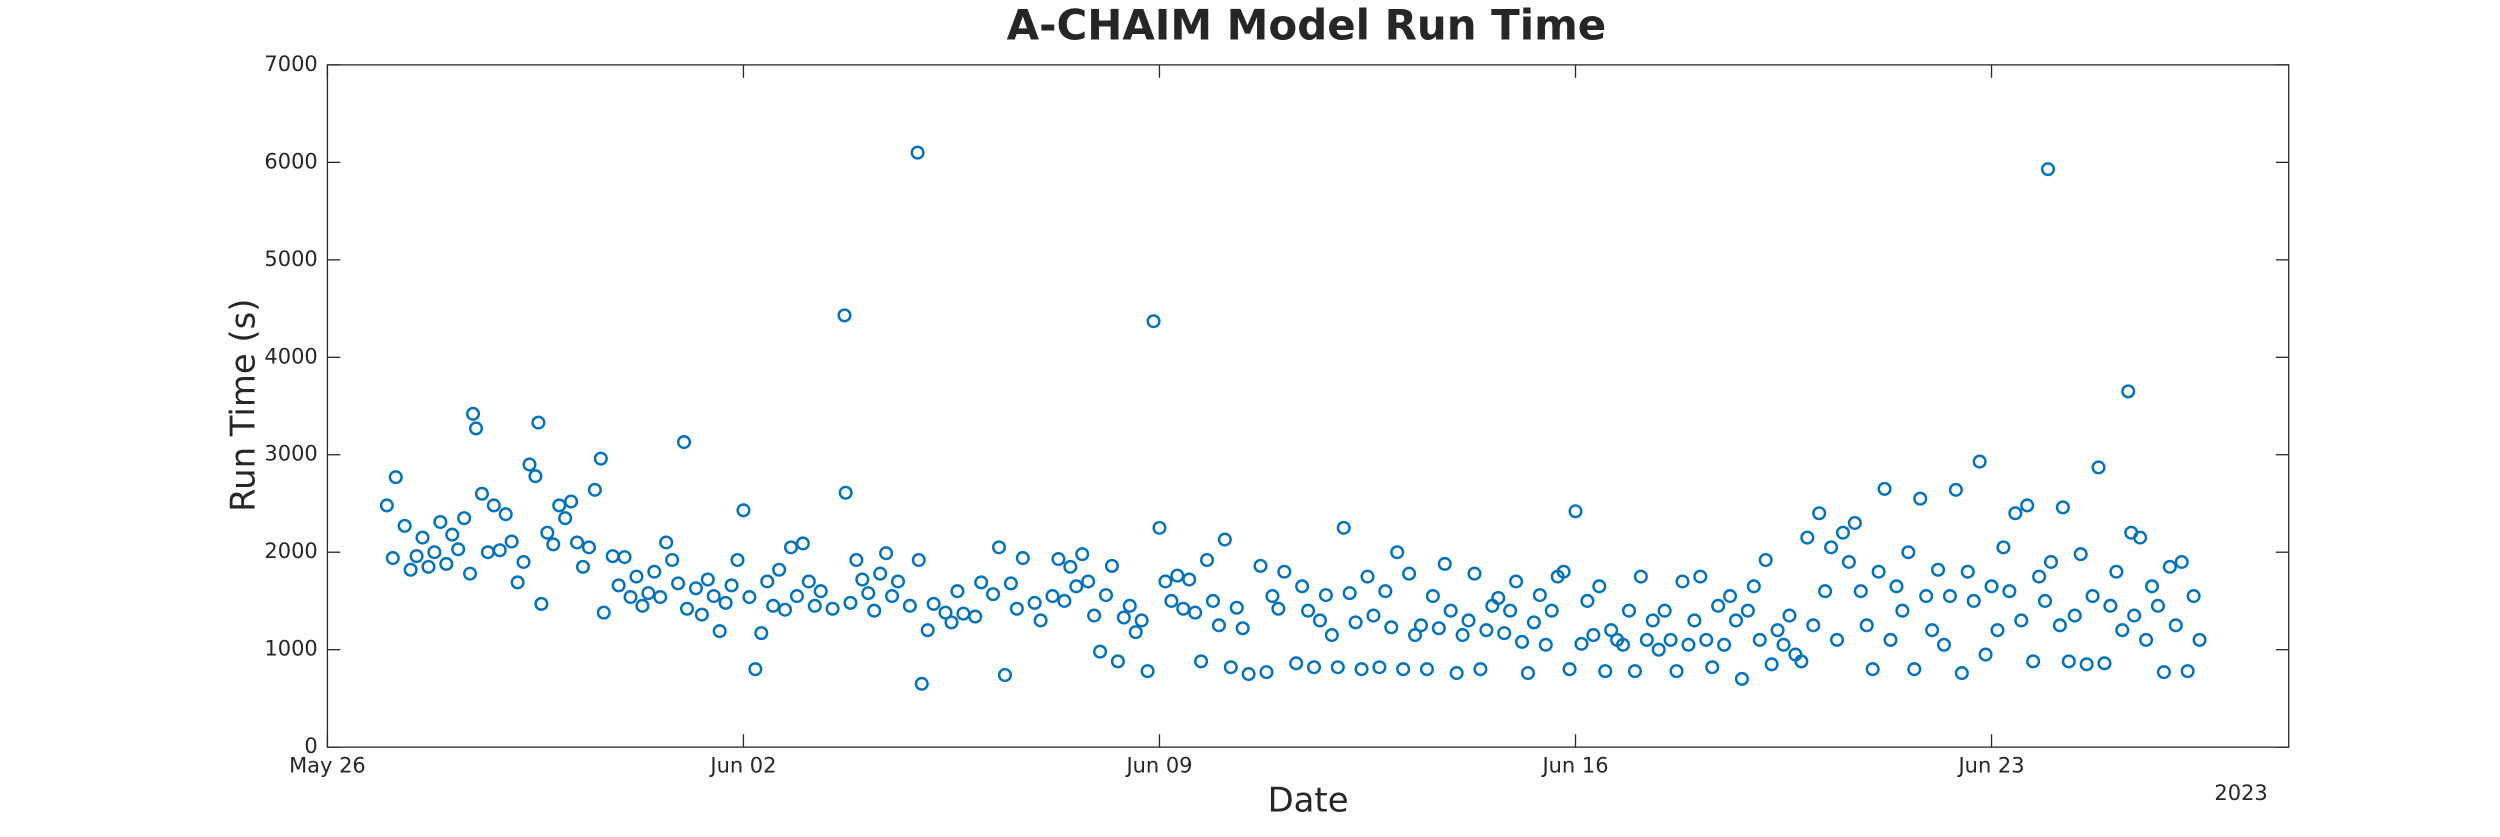 The height and width of the screenshot is (837, 2500). What do you see at coordinates (290, 551) in the screenshot?
I see `y-tick-label: 2000` at bounding box center [290, 551].